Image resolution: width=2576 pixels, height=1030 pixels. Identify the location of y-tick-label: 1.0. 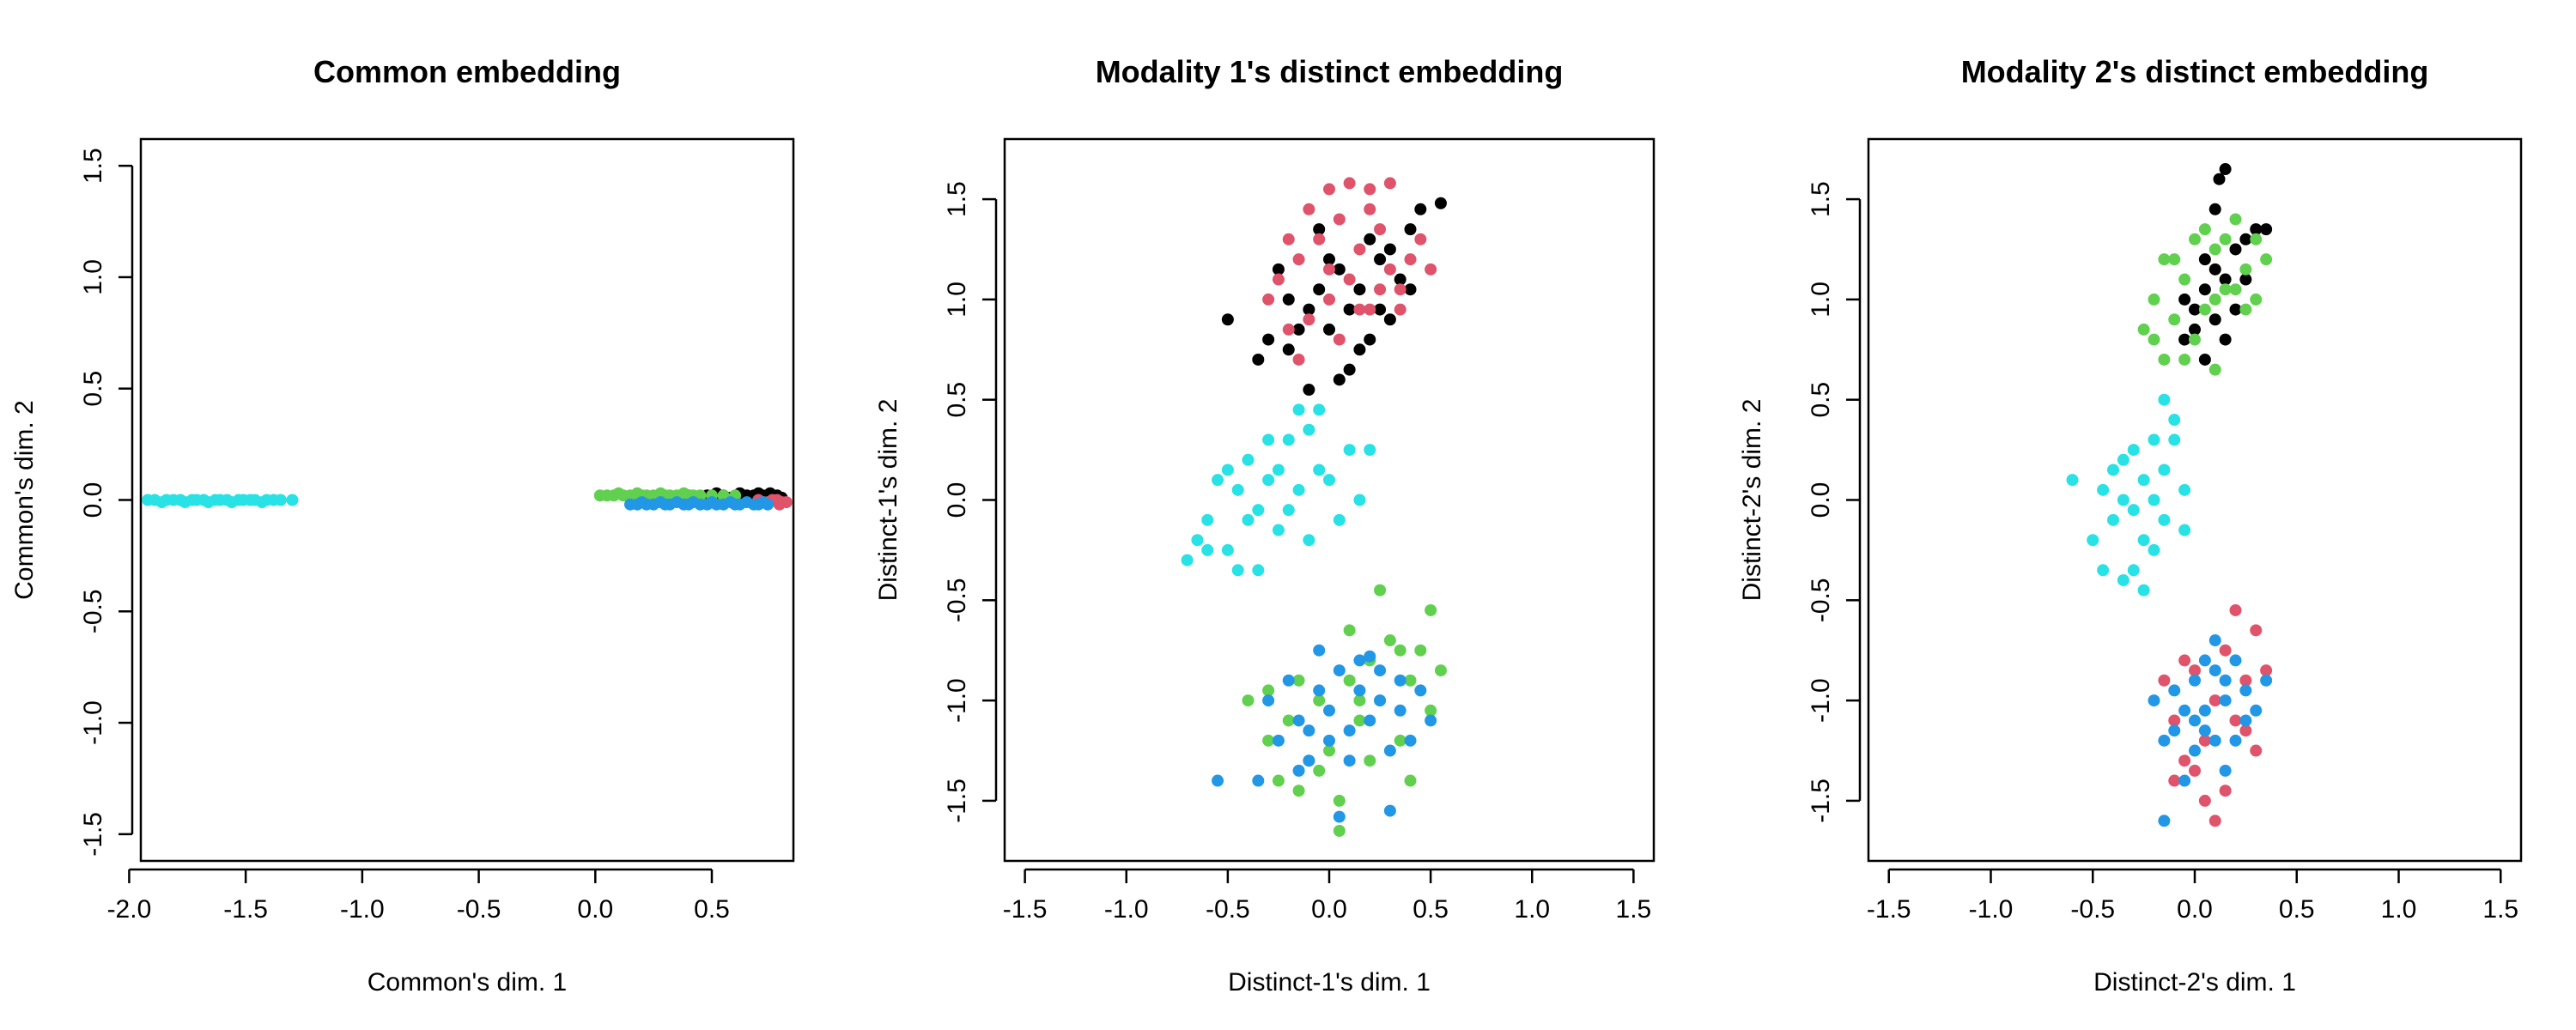
(957, 300).